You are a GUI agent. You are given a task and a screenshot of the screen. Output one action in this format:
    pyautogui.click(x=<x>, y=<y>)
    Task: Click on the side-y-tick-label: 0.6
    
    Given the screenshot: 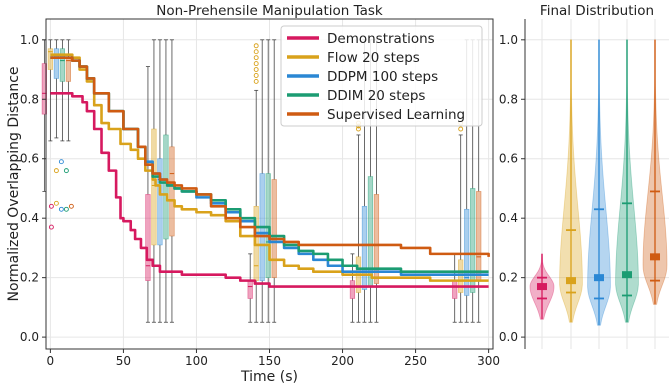 What is the action you would take?
    pyautogui.click(x=508, y=159)
    